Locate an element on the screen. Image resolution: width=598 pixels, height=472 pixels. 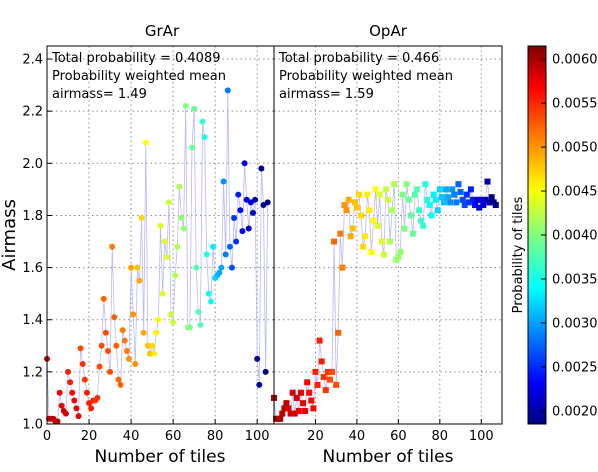
annotation-opar-line3: airmass= 1.59 is located at coordinates (326, 94).